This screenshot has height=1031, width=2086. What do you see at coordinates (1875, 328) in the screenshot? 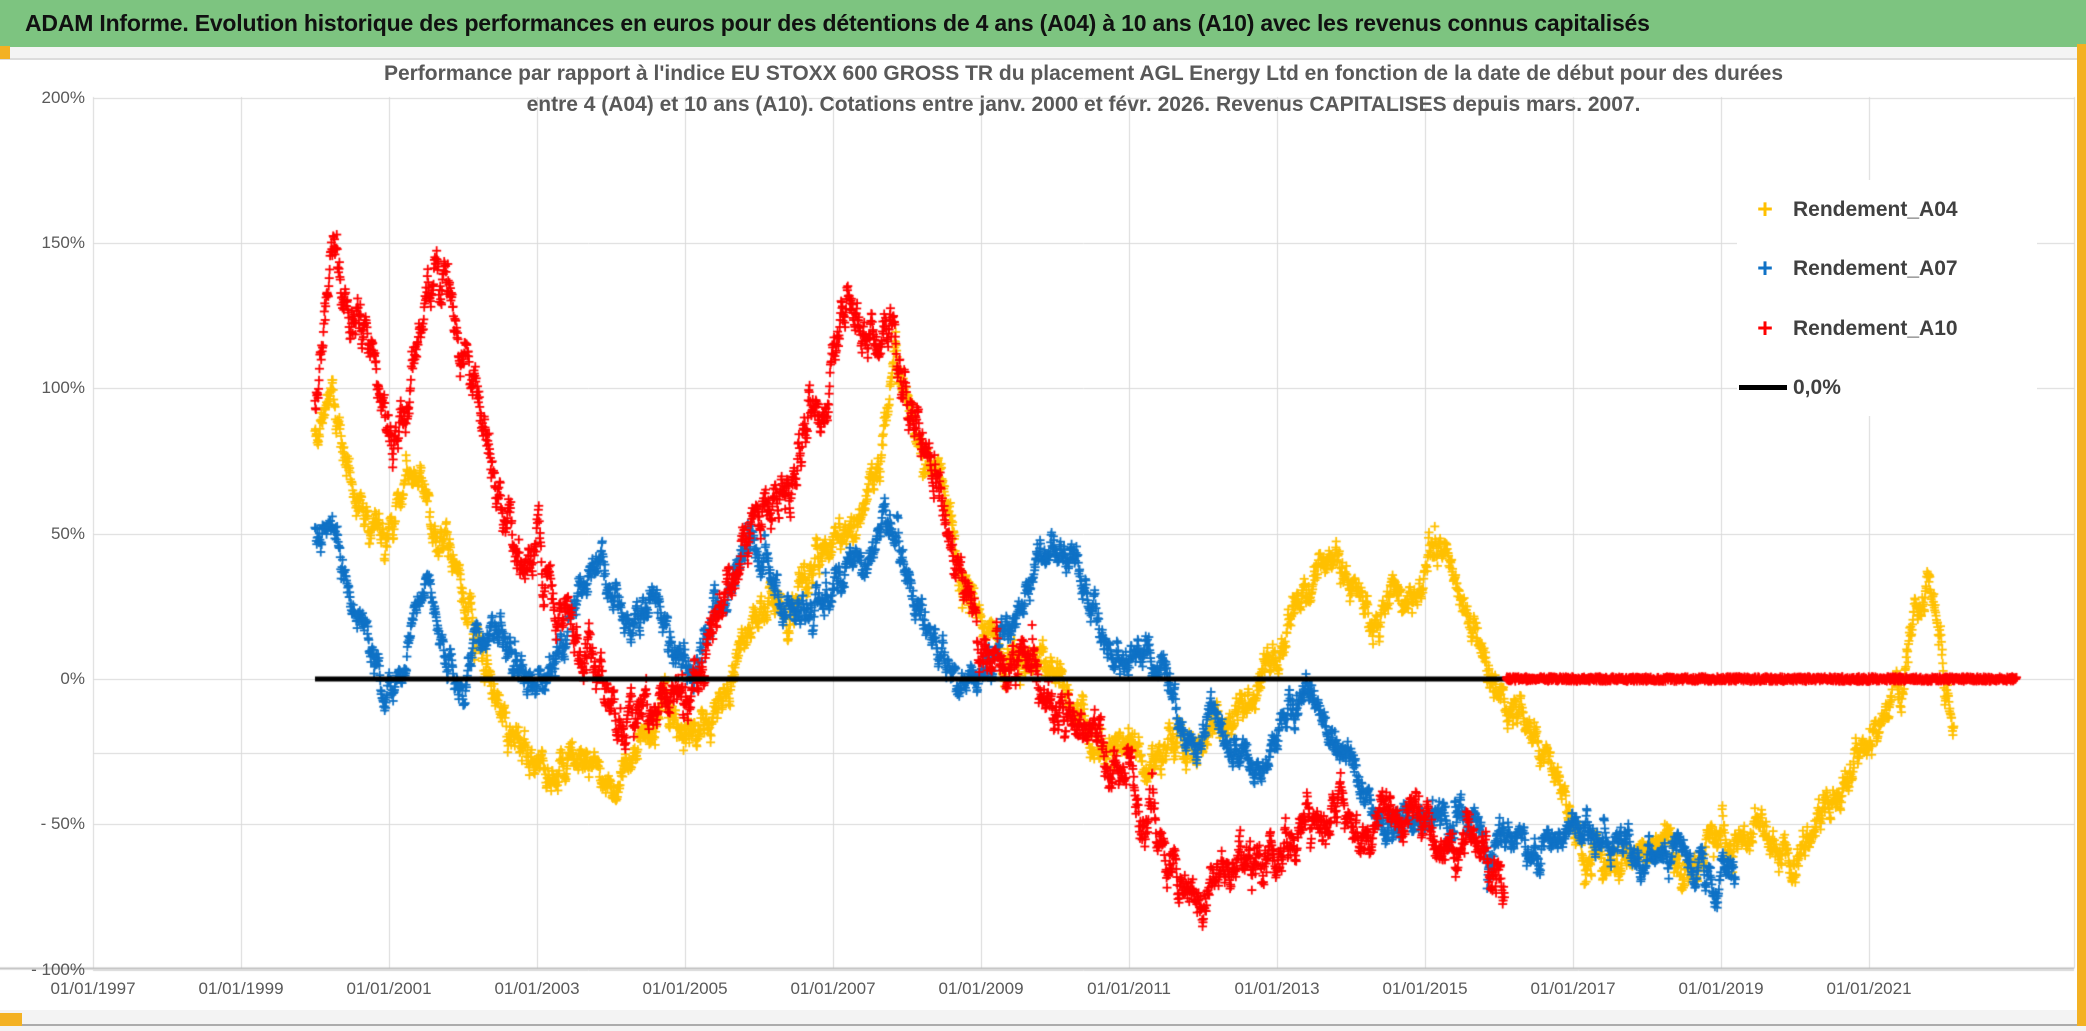
I see `legend-label: Rendement_A10` at bounding box center [1875, 328].